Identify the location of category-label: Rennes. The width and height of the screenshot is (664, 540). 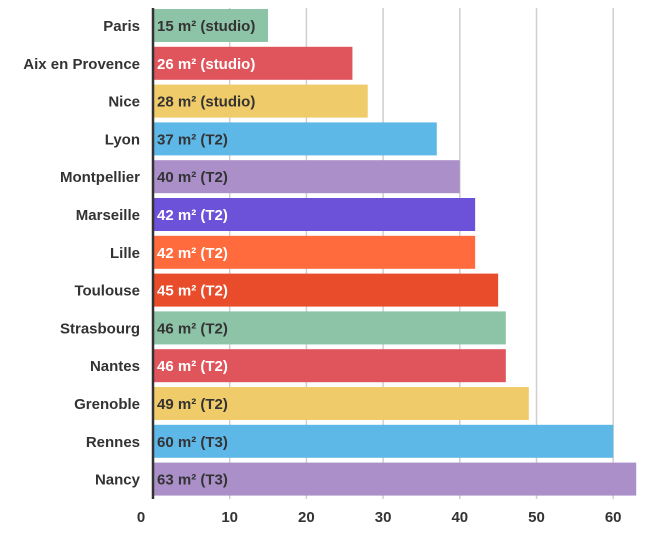
(113, 442).